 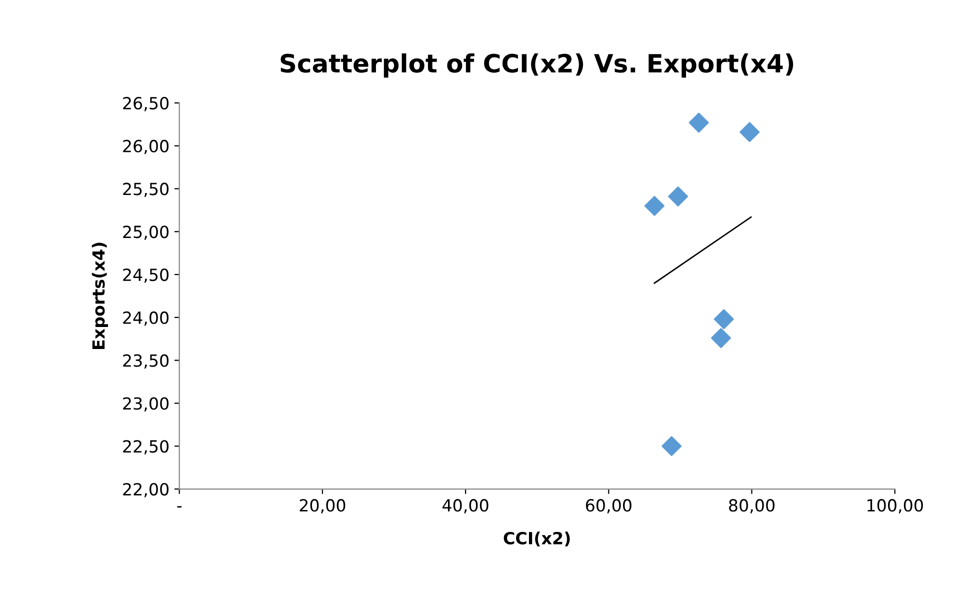 I want to click on x-tick-label: -, so click(x=179, y=507).